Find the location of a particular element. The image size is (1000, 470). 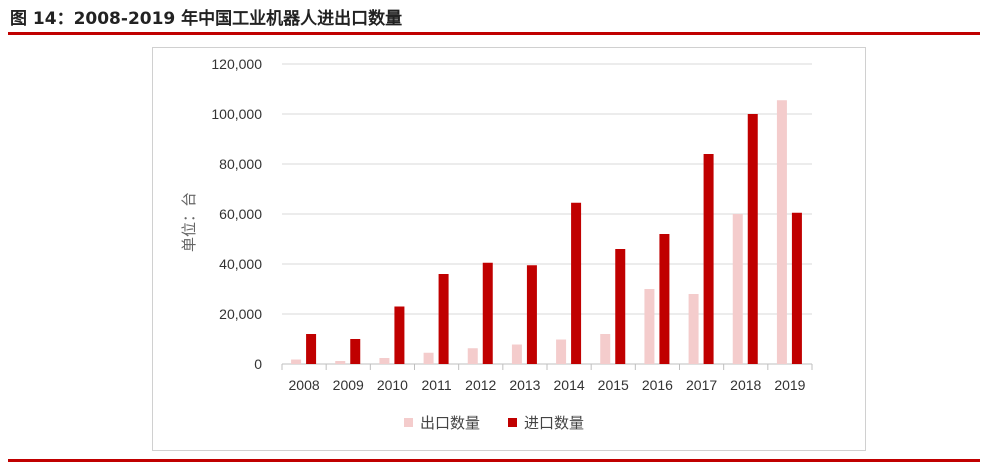

x-tick-label: 2012 is located at coordinates (480, 385).